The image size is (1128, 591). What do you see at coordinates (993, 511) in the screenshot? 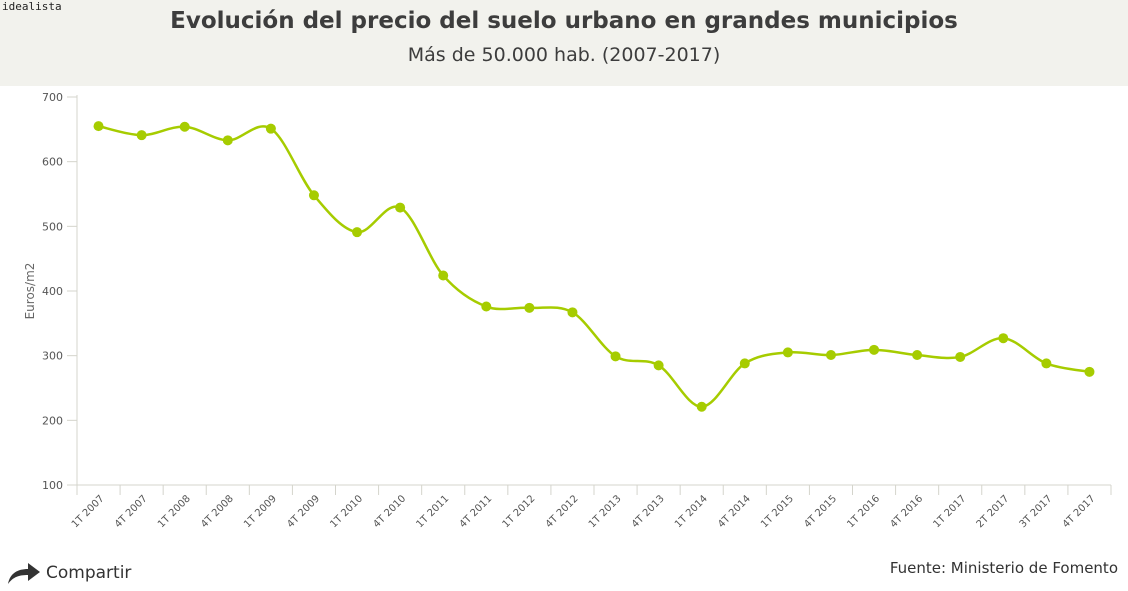
I see `x-tick-label: 2T 2017` at bounding box center [993, 511].